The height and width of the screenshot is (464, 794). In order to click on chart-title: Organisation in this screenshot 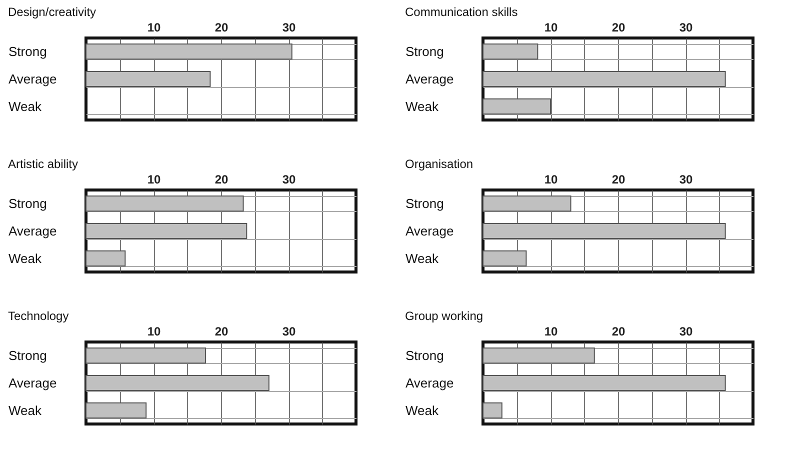, I will do `click(439, 164)`.